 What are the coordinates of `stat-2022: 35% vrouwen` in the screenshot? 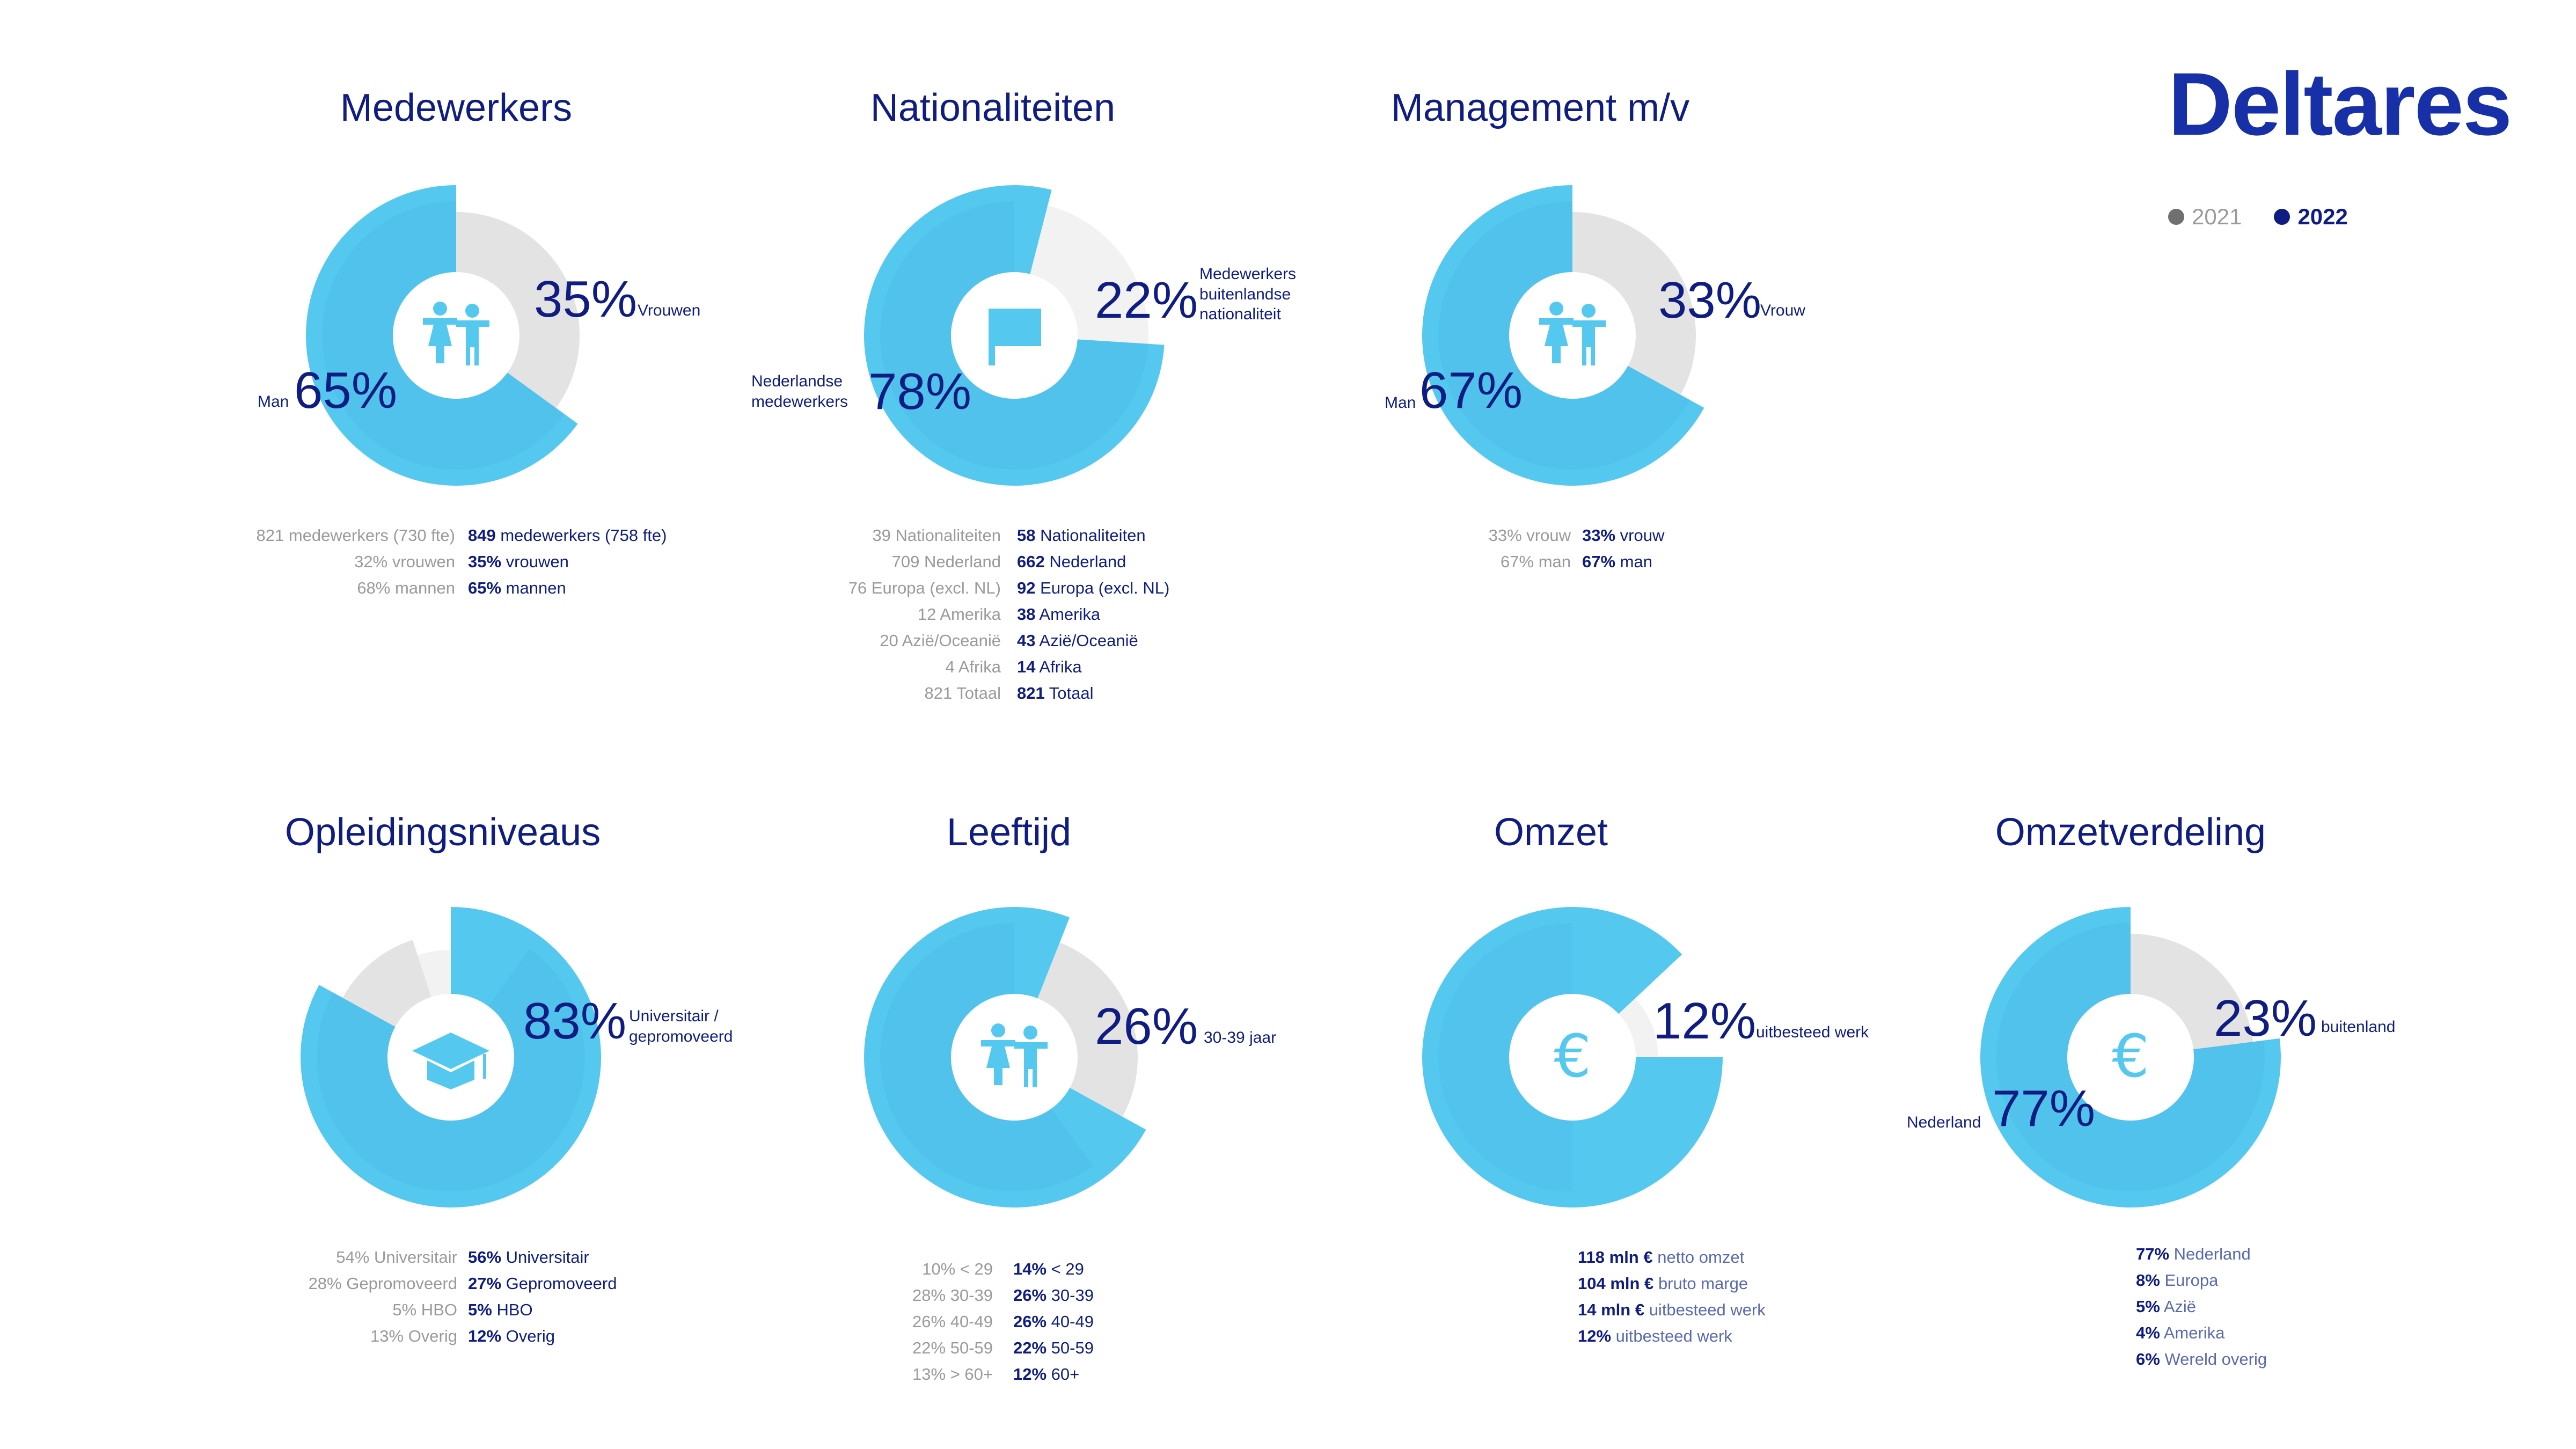 It's located at (518, 561).